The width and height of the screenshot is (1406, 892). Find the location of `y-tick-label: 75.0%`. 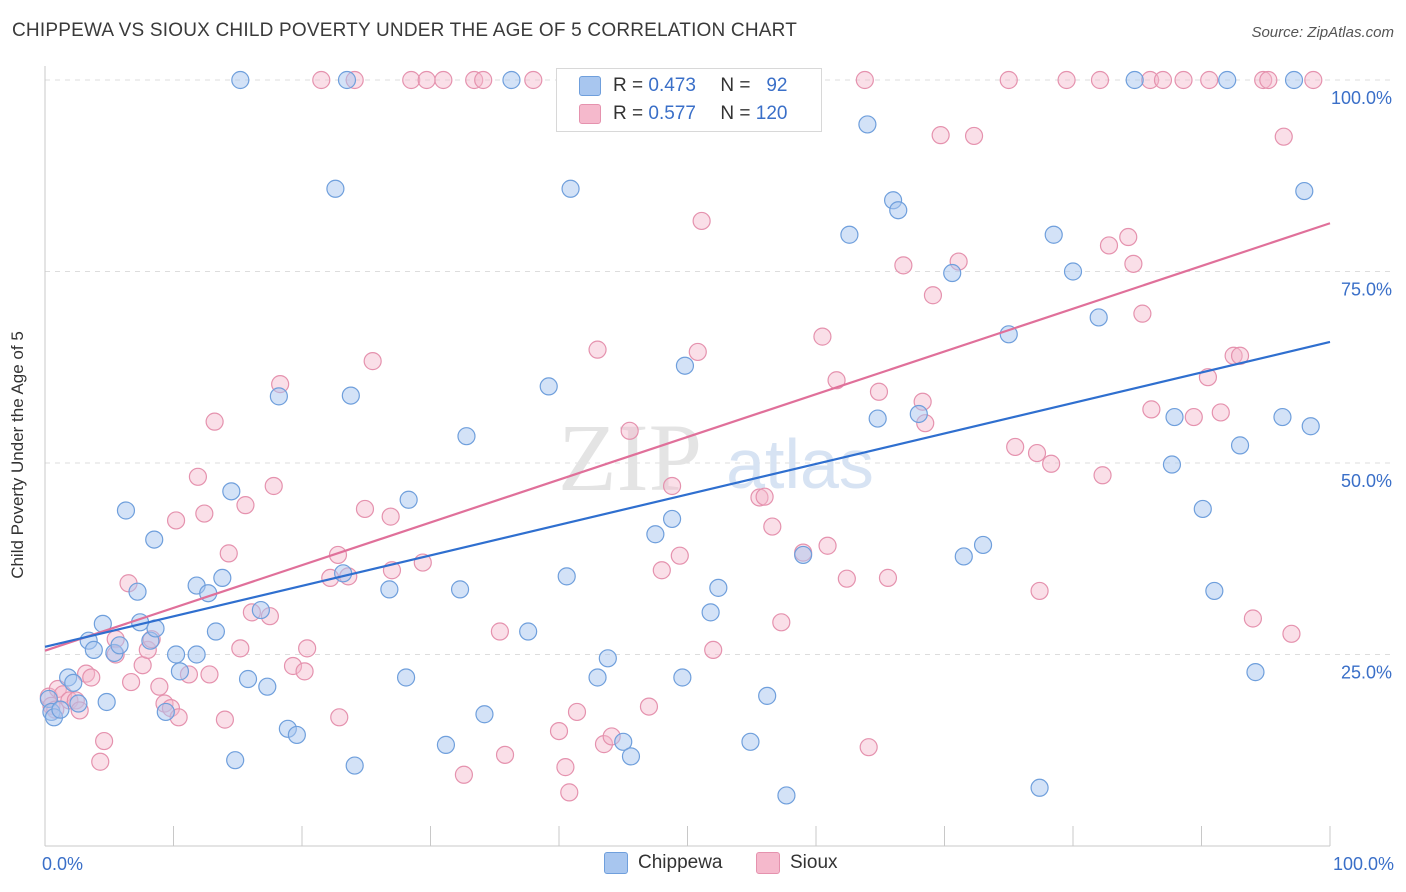

y-tick-label: 75.0% is located at coordinates (1366, 290).